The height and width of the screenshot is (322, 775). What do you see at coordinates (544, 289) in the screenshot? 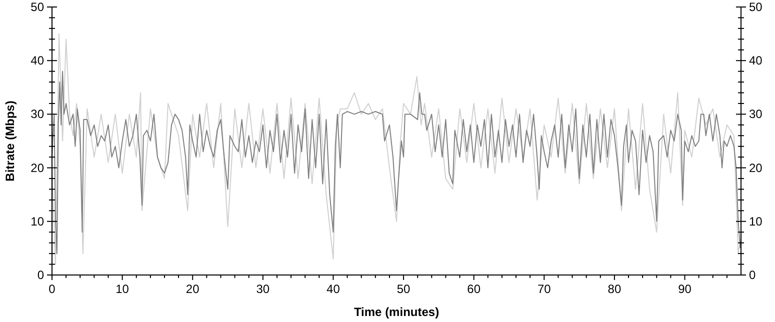
I see `x-tick-label: 70` at bounding box center [544, 289].